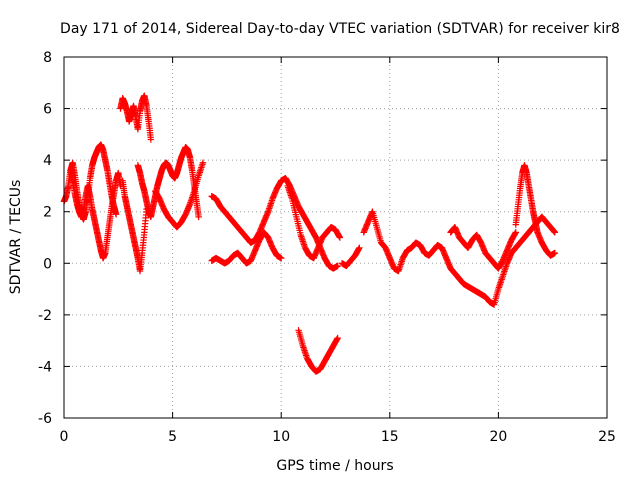  Describe the element at coordinates (498, 437) in the screenshot. I see `x-tick-label: 20` at that location.